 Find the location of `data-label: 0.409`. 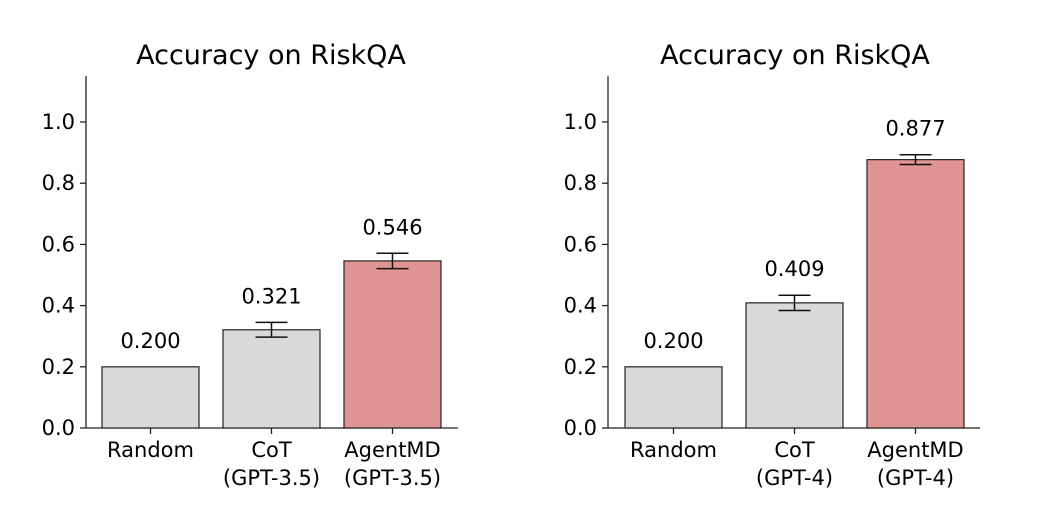

data-label: 0.409 is located at coordinates (794, 269).